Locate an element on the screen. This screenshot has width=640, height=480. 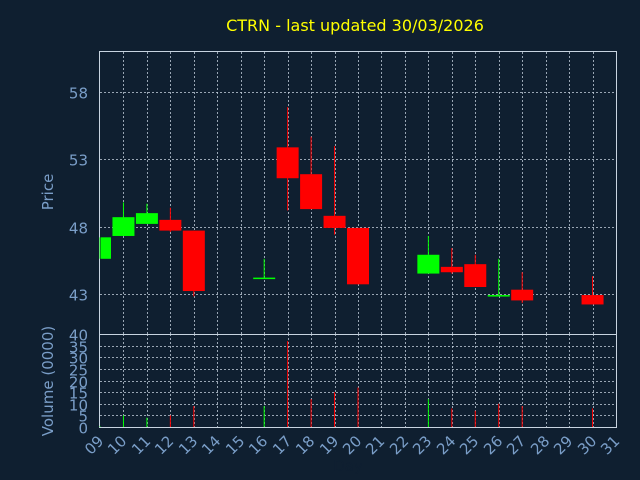
x-tick-label: 12 is located at coordinates (164, 445).